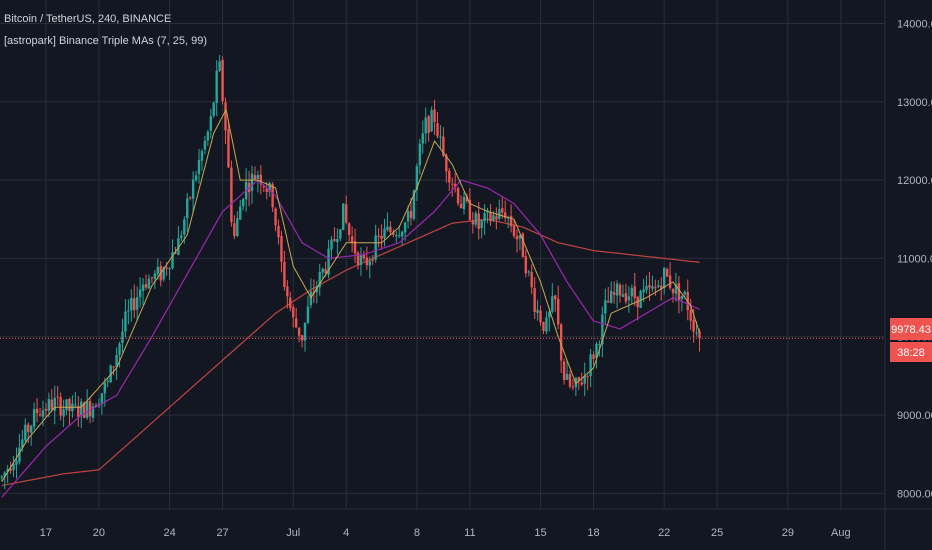  Describe the element at coordinates (417, 533) in the screenshot. I see `x-tick-label: 8` at that location.